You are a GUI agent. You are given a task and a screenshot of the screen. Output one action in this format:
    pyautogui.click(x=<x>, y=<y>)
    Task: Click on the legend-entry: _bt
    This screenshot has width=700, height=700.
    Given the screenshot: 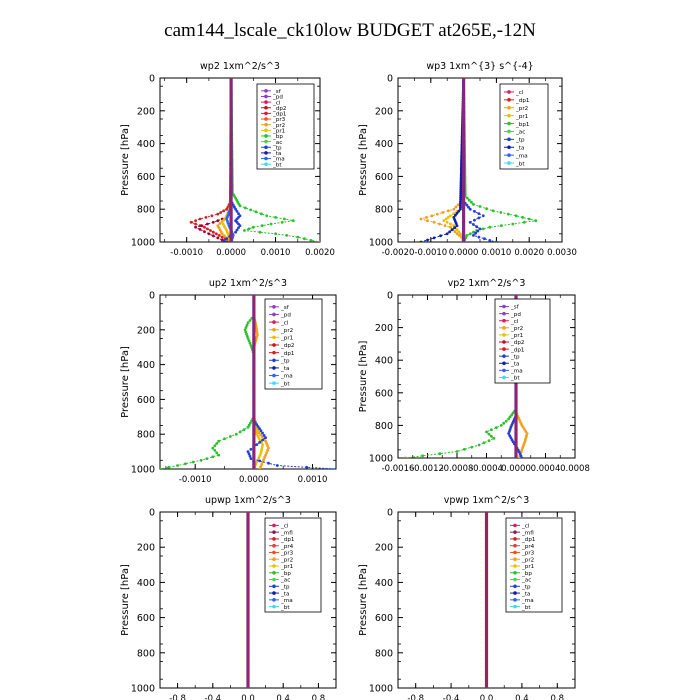 What is the action you would take?
    pyautogui.click(x=277, y=165)
    